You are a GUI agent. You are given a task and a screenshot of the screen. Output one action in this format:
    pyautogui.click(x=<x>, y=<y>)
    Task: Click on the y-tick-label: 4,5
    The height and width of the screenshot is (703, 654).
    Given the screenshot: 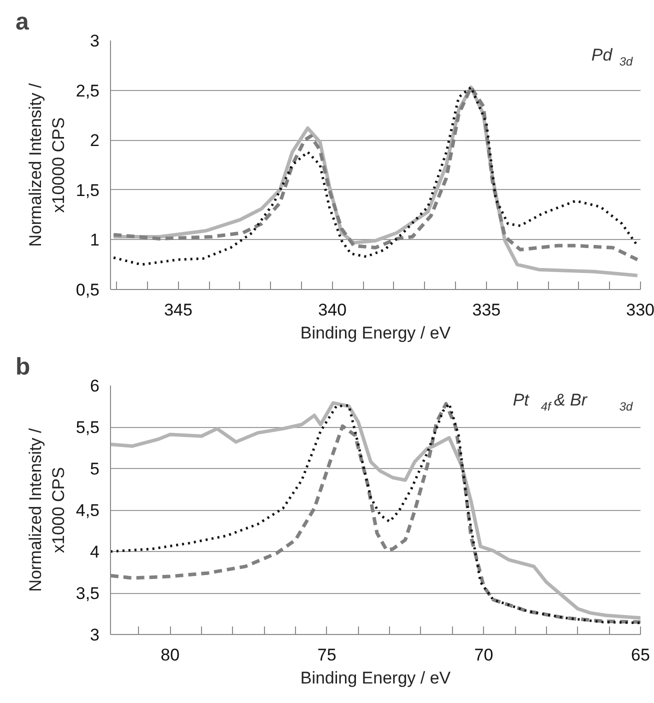 What is the action you would take?
    pyautogui.click(x=88, y=510)
    